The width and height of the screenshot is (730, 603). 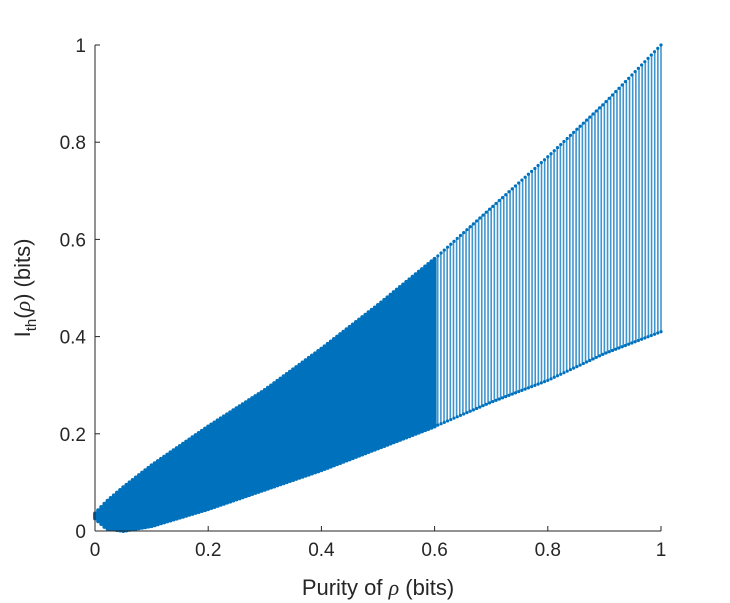 I want to click on y-ticks: 0 0.2 0.4 0.6 0.8 1, so click(x=80, y=289).